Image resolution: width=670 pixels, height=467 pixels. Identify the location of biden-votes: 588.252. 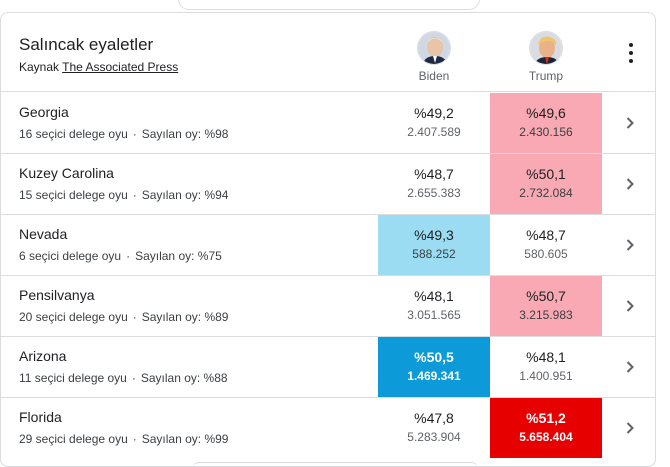
(434, 254).